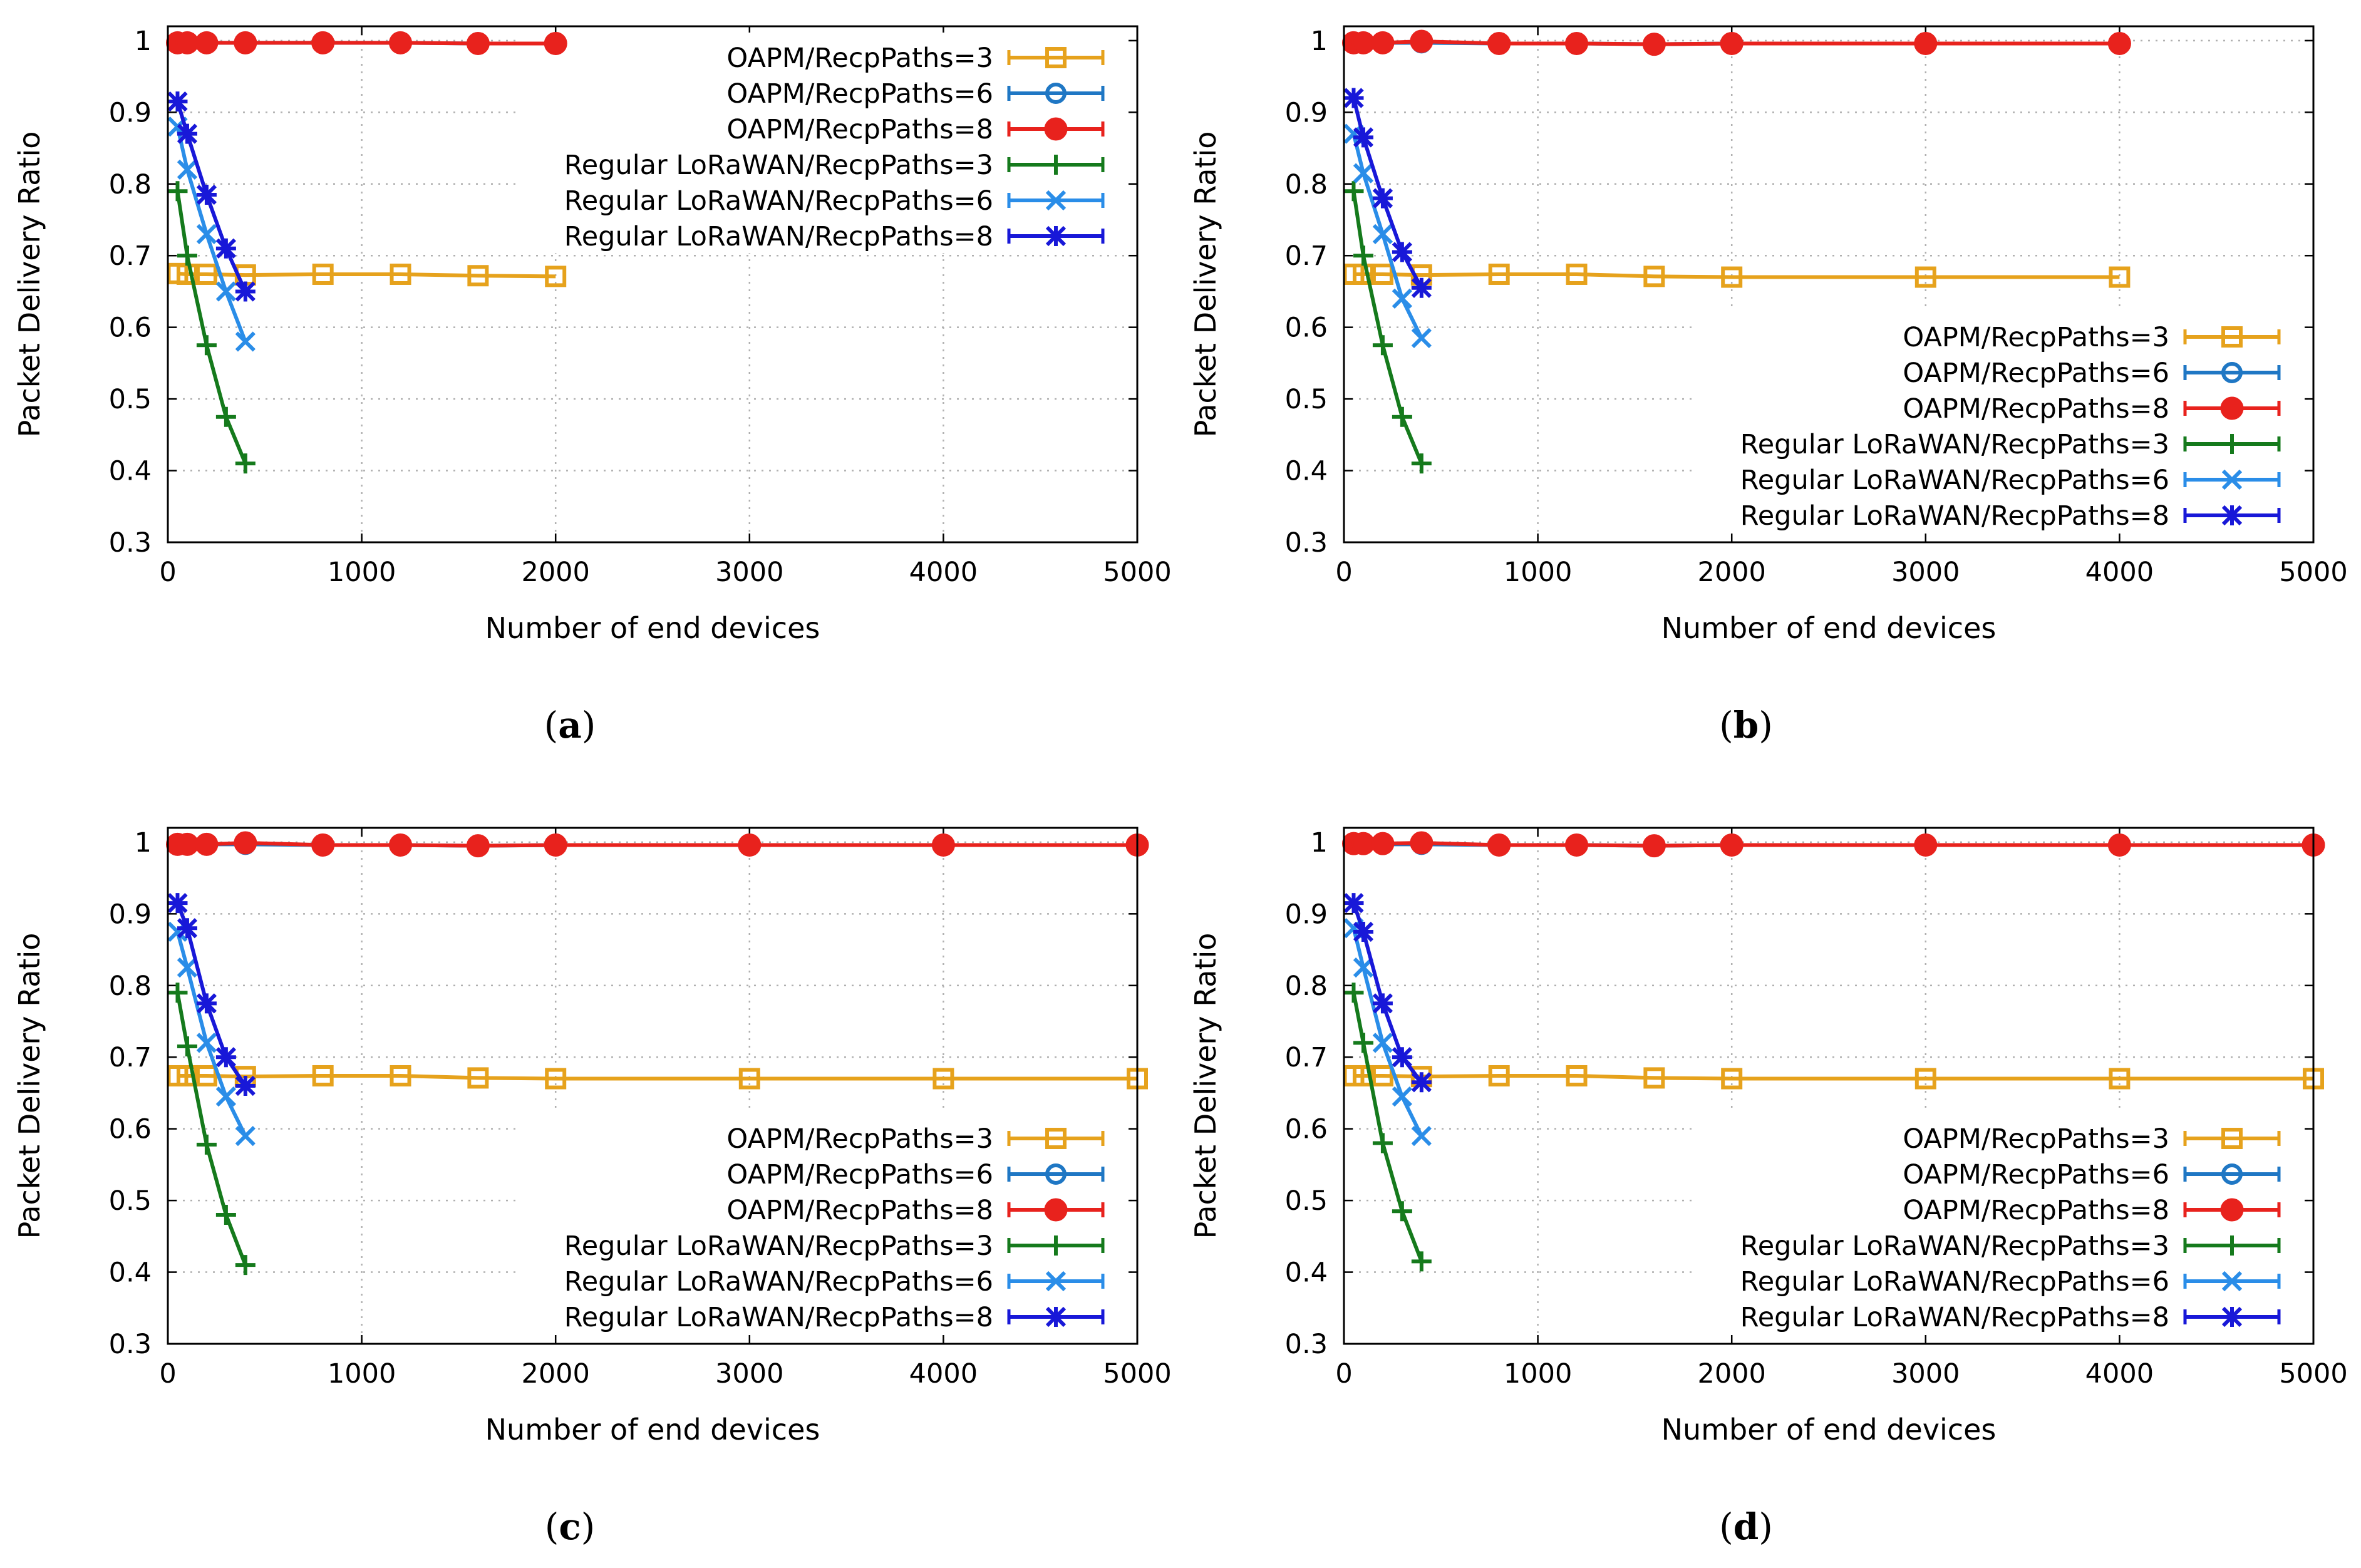  What do you see at coordinates (915, 94) in the screenshot?
I see `legend-entry-2: OAPM/RecpPaths=6` at bounding box center [915, 94].